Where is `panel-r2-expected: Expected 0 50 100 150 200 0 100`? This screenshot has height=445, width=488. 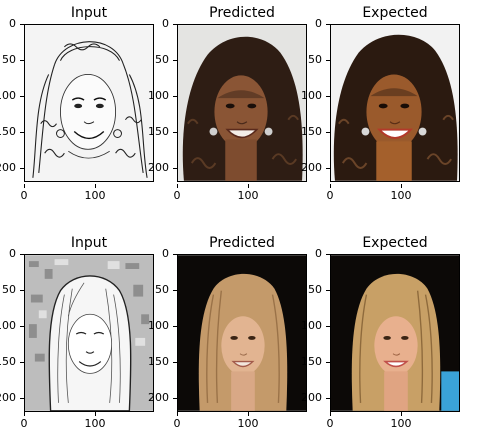 panel-r2-expected: Expected 0 50 100 150 200 0 100 is located at coordinates (380, 332).